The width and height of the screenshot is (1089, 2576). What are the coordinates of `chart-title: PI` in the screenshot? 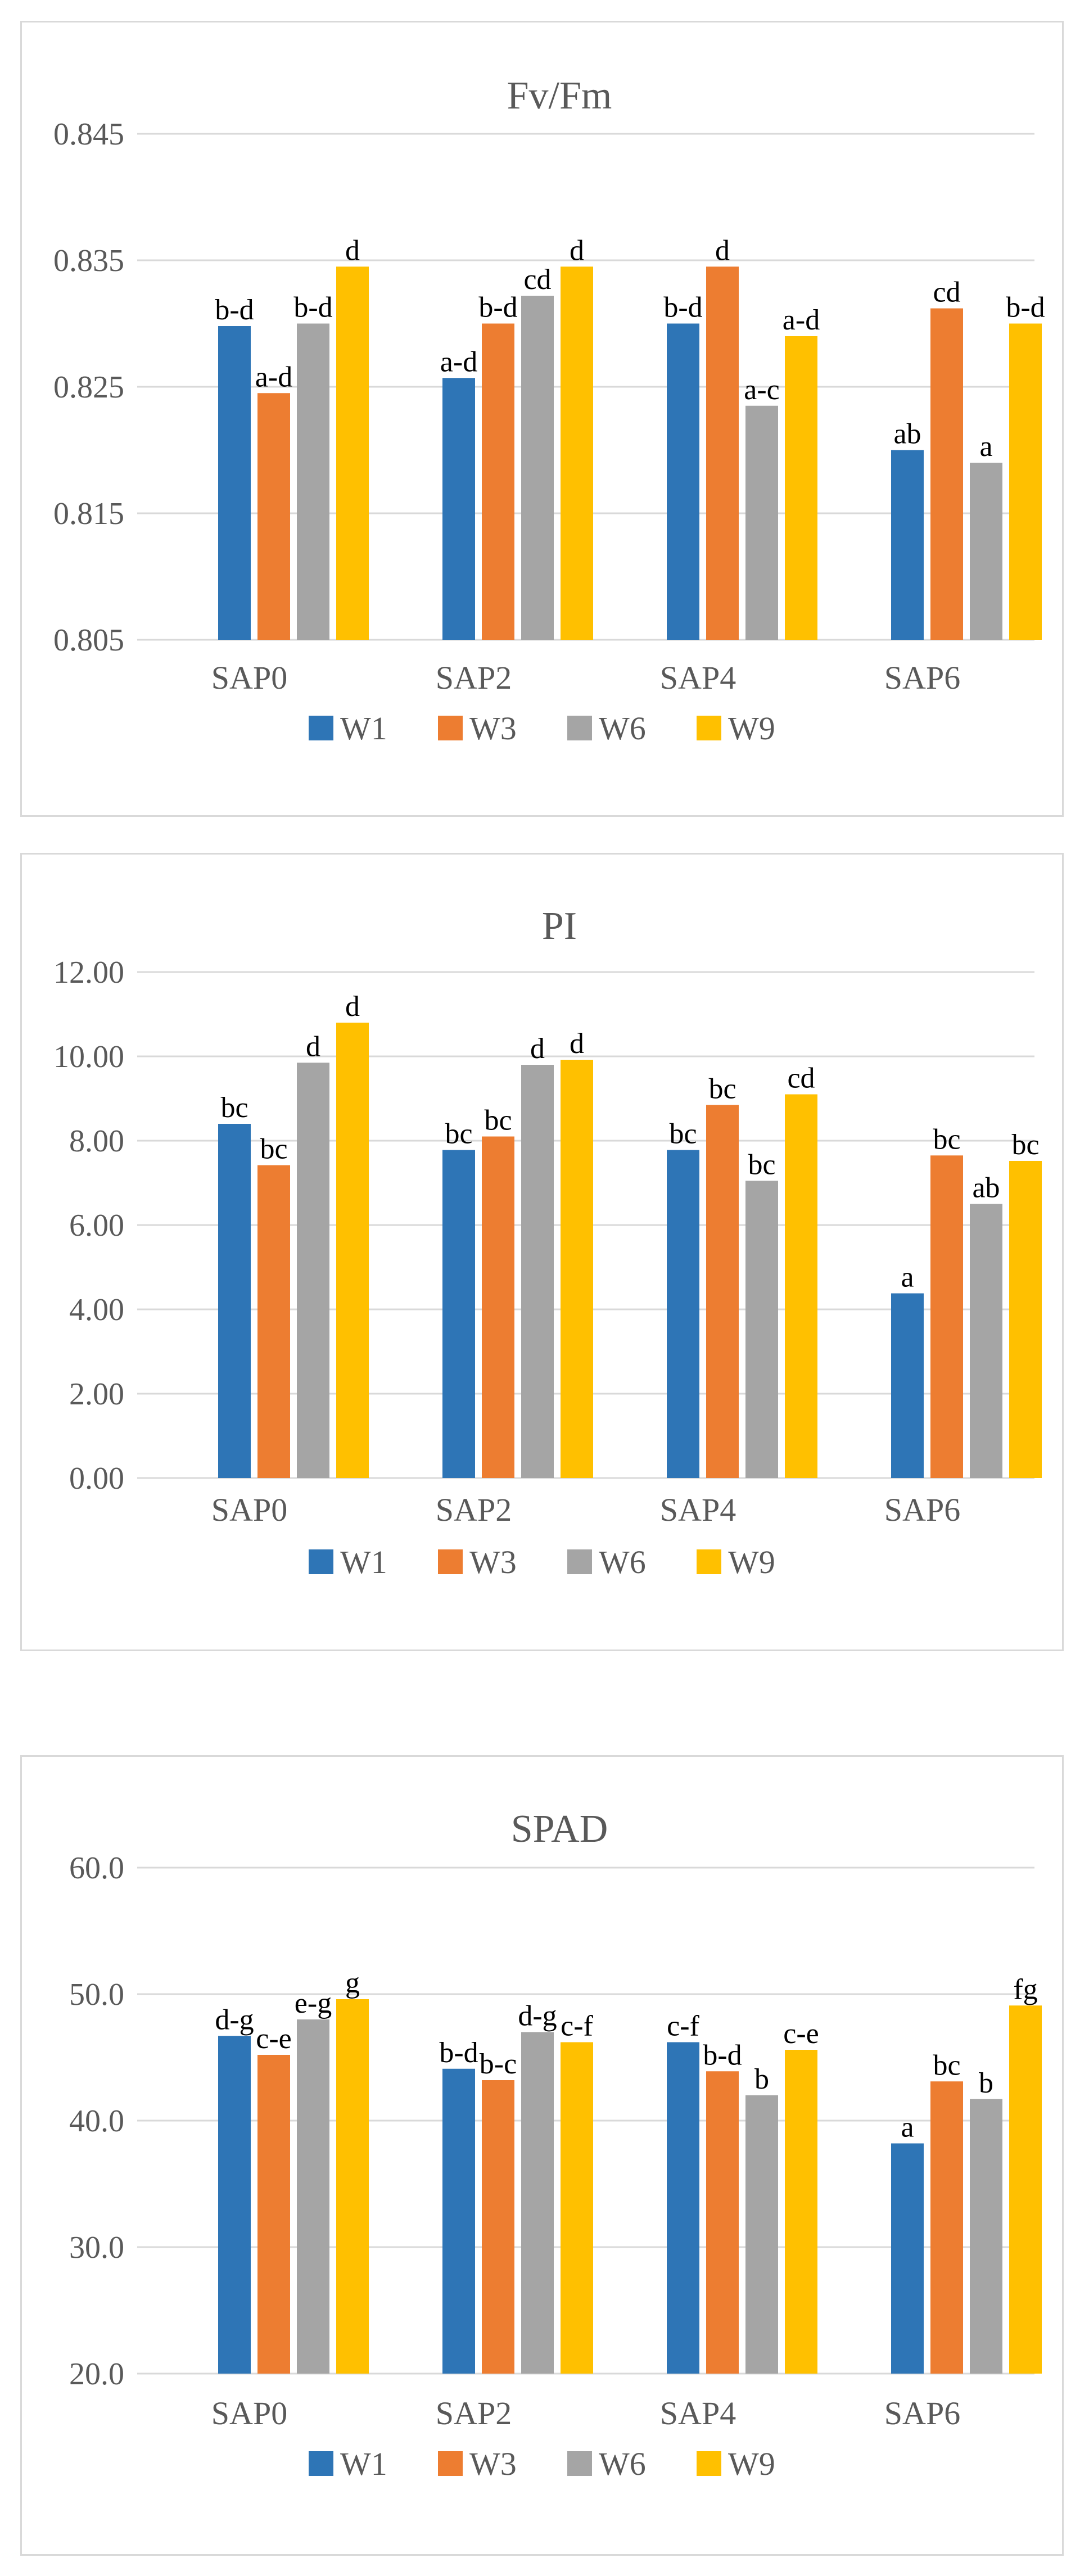 It's located at (559, 926).